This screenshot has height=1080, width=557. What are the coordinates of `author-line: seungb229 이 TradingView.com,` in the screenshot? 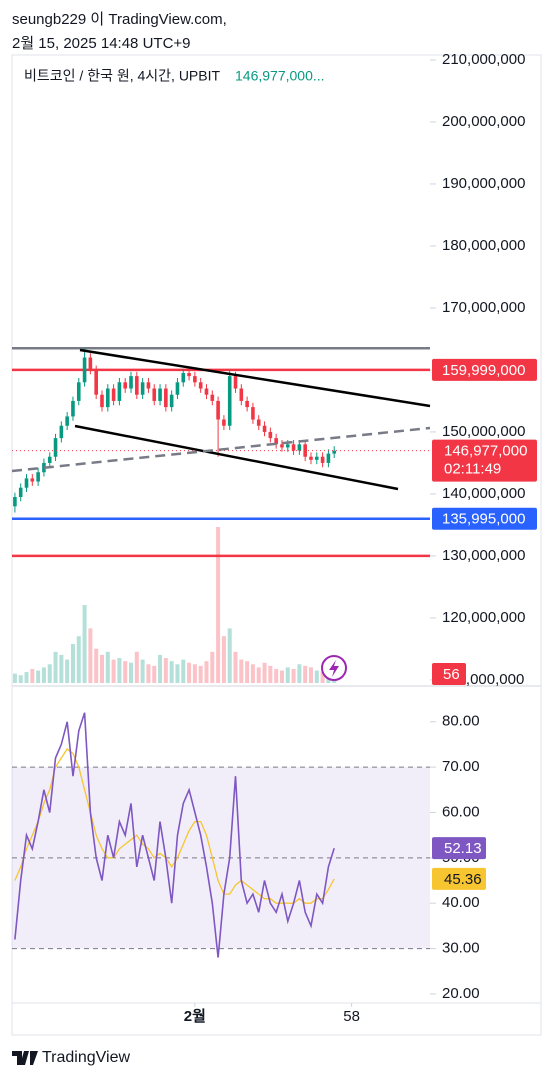 It's located at (119, 19).